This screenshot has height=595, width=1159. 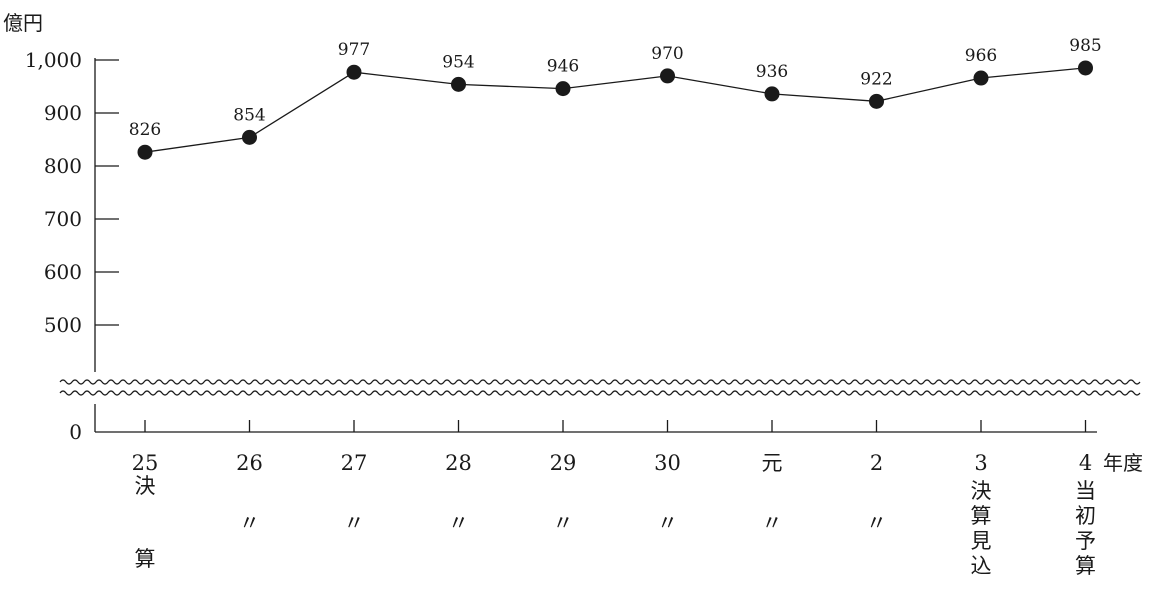 I want to click on y-axis-unit: 億円, so click(x=23, y=23).